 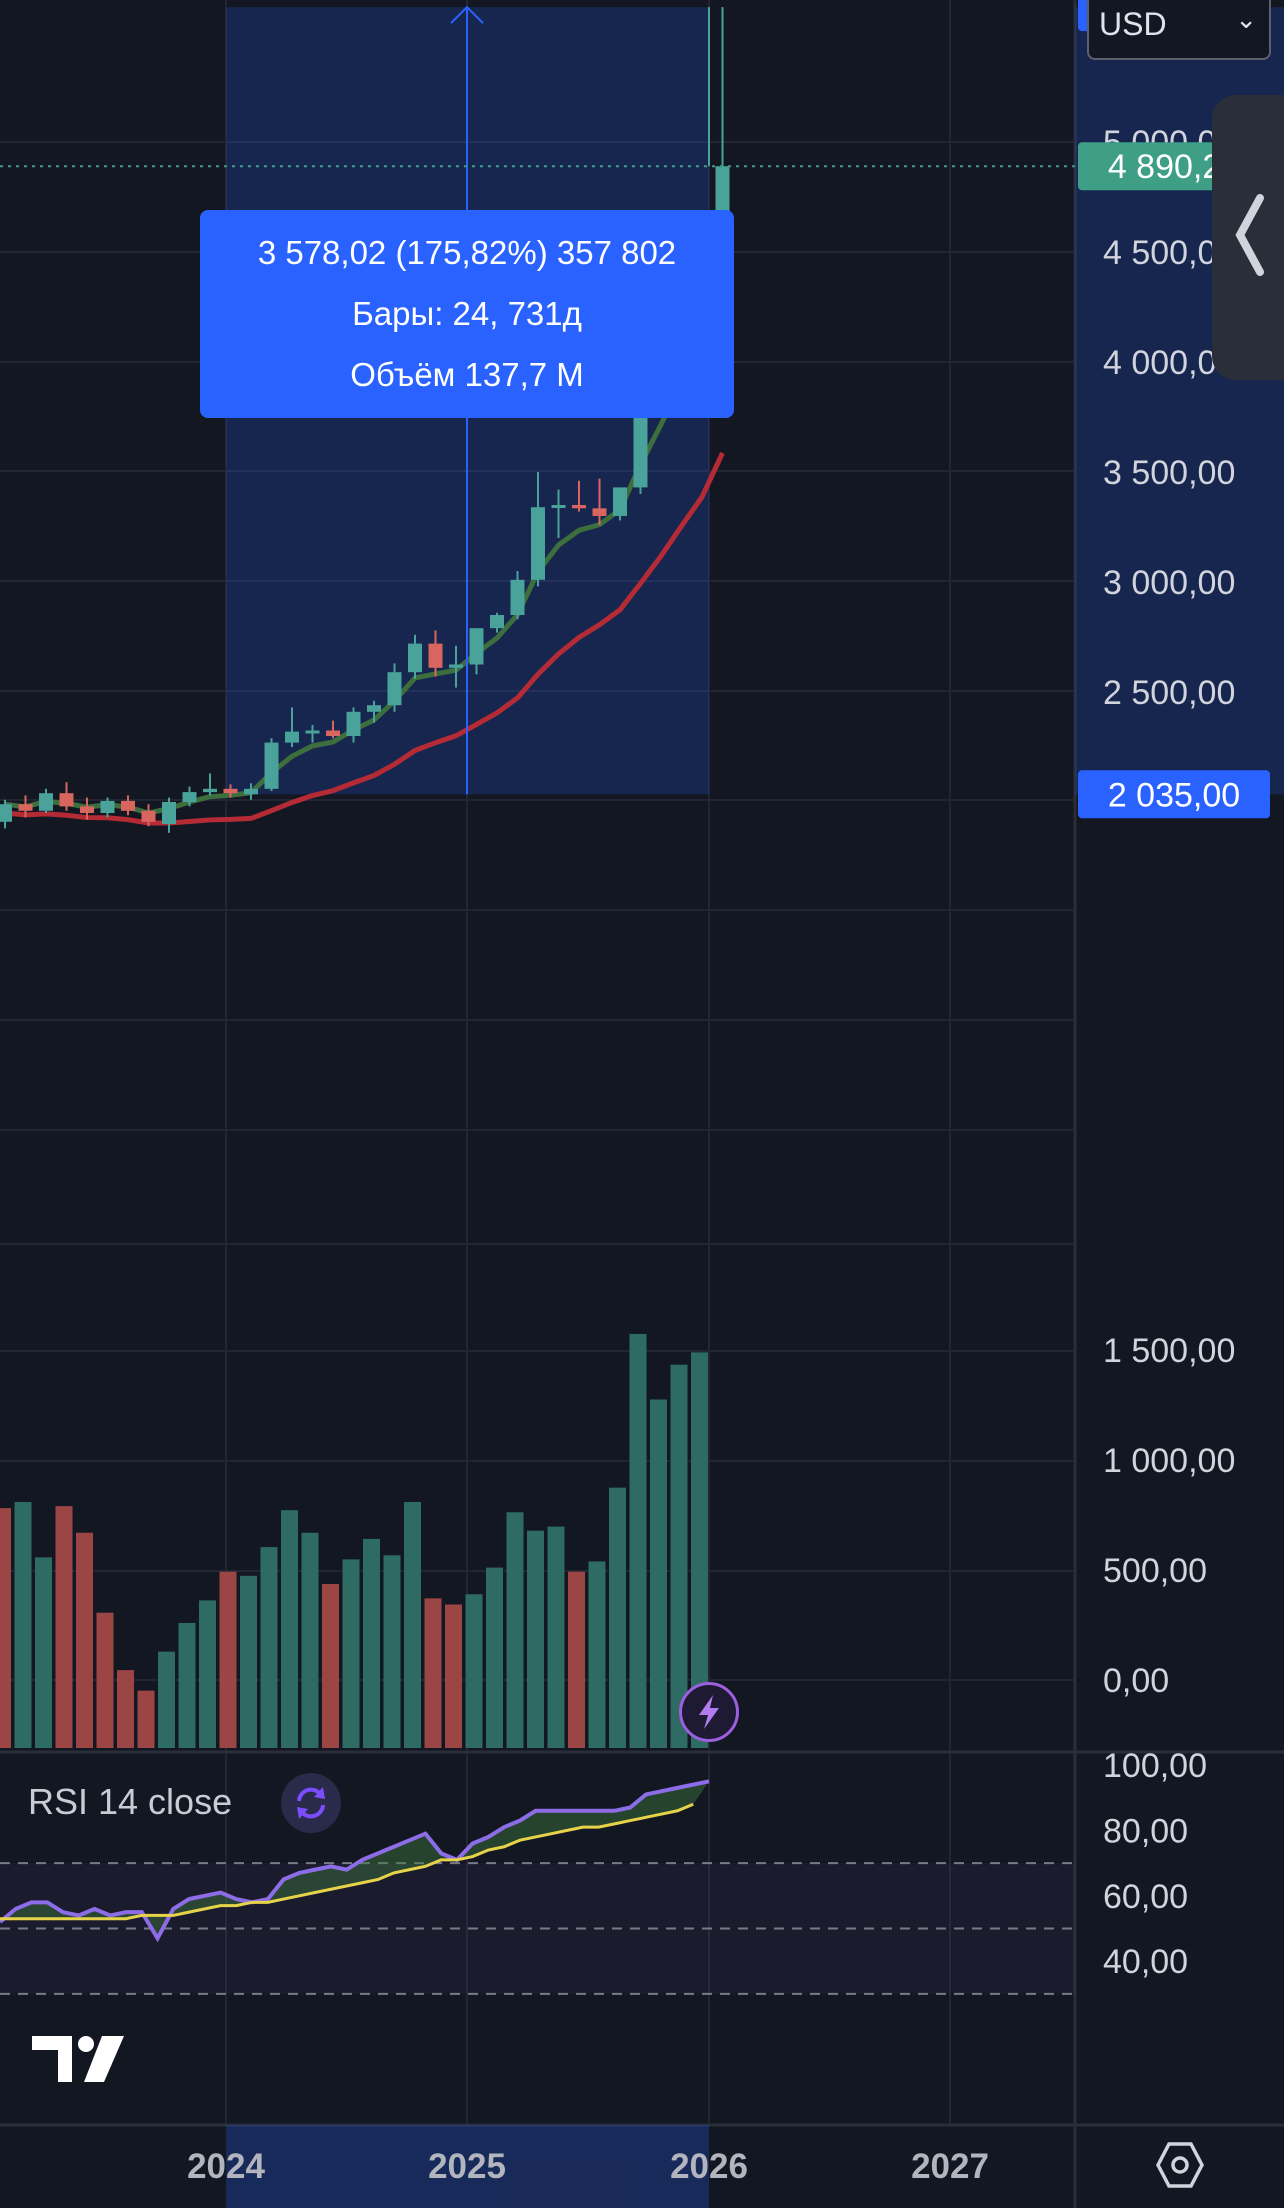 What do you see at coordinates (1169, 1351) in the screenshot?
I see `price-tick-label: 1 500,00` at bounding box center [1169, 1351].